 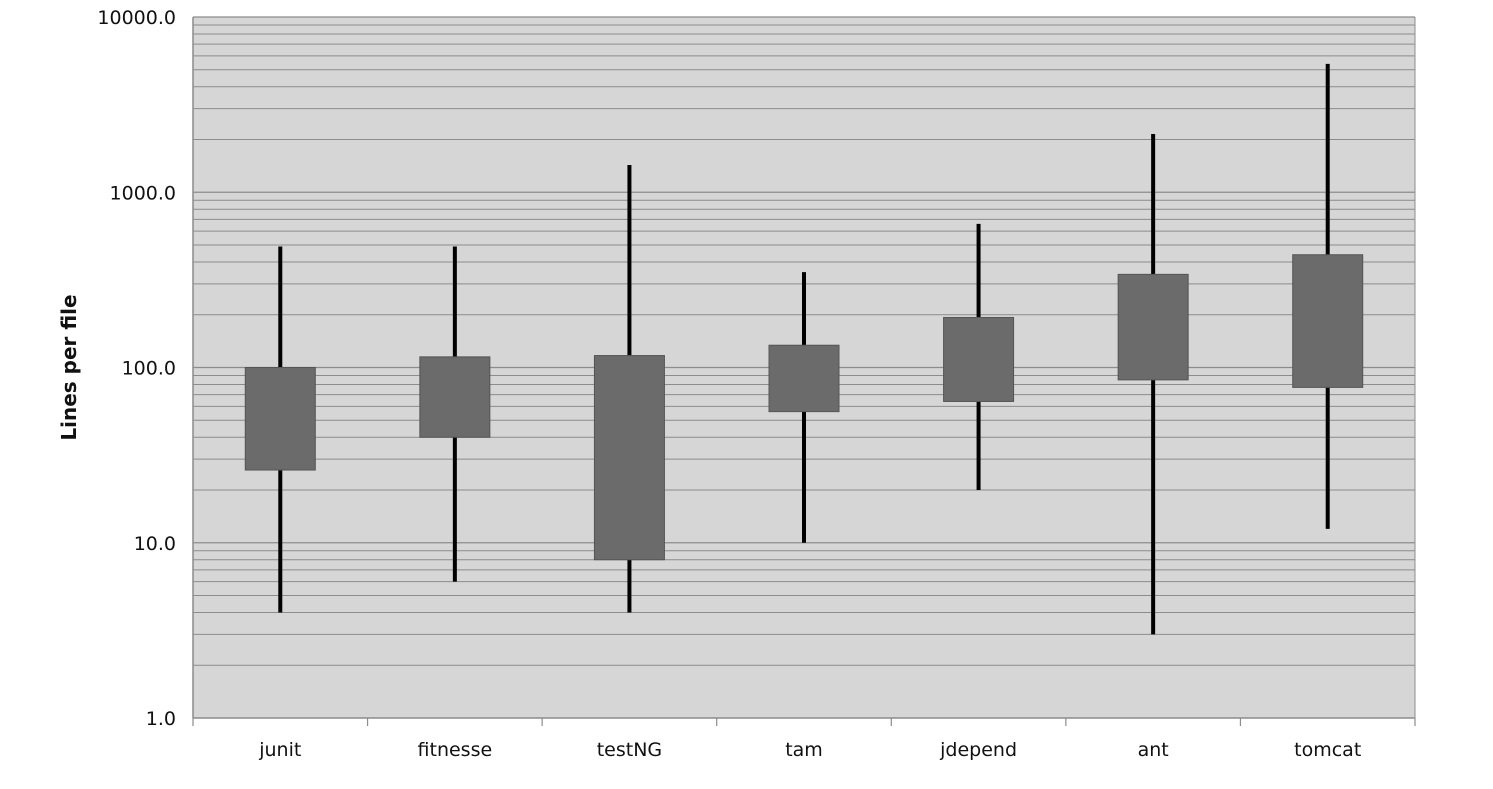 What do you see at coordinates (455, 750) in the screenshot?
I see `x-tick-label: fitnesse` at bounding box center [455, 750].